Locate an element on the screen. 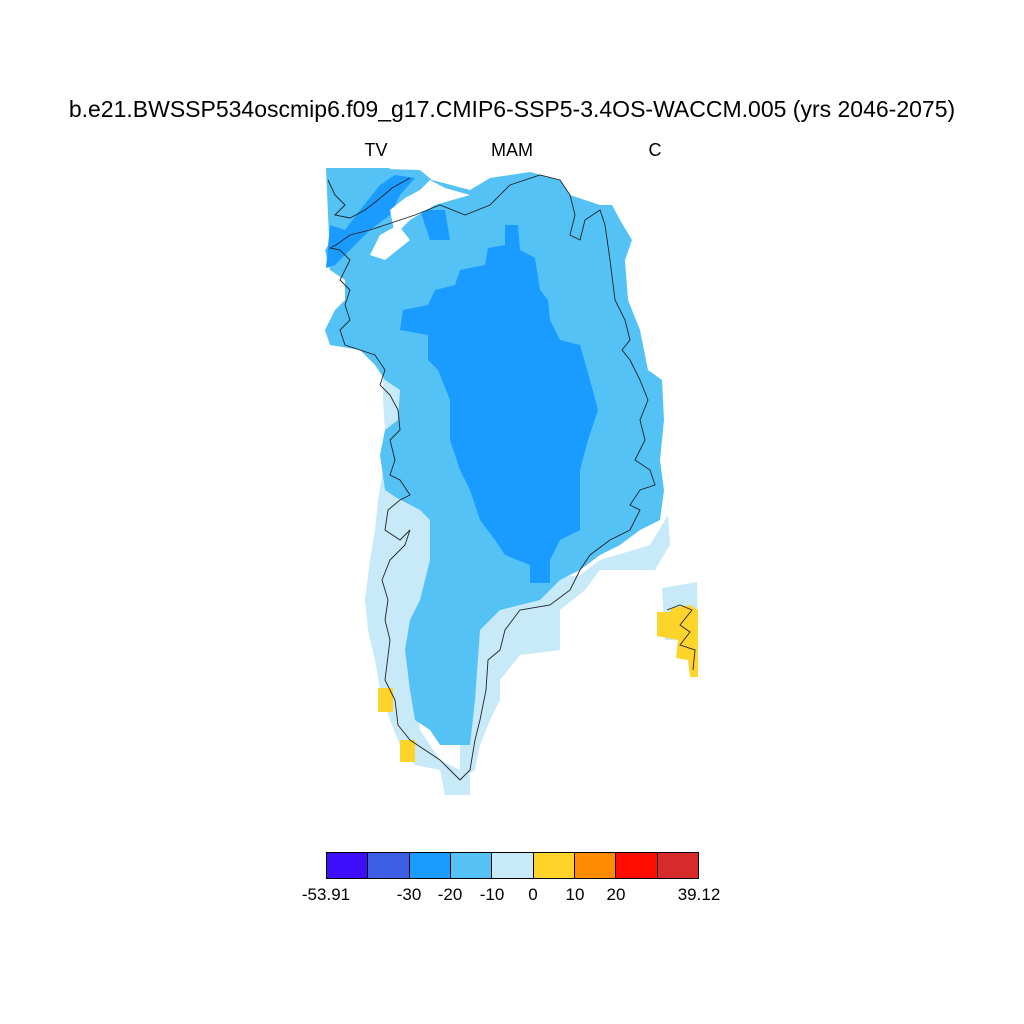  colorbar-label: -30 is located at coordinates (409, 894).